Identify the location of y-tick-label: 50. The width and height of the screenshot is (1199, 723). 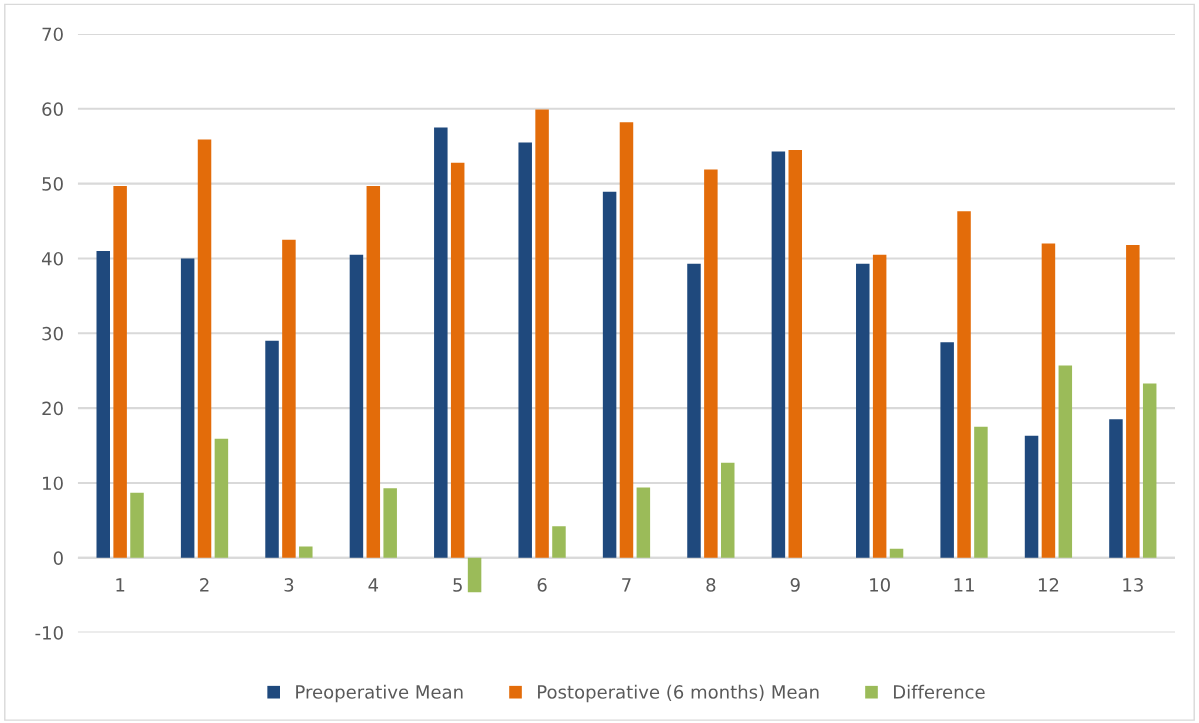
(52, 184).